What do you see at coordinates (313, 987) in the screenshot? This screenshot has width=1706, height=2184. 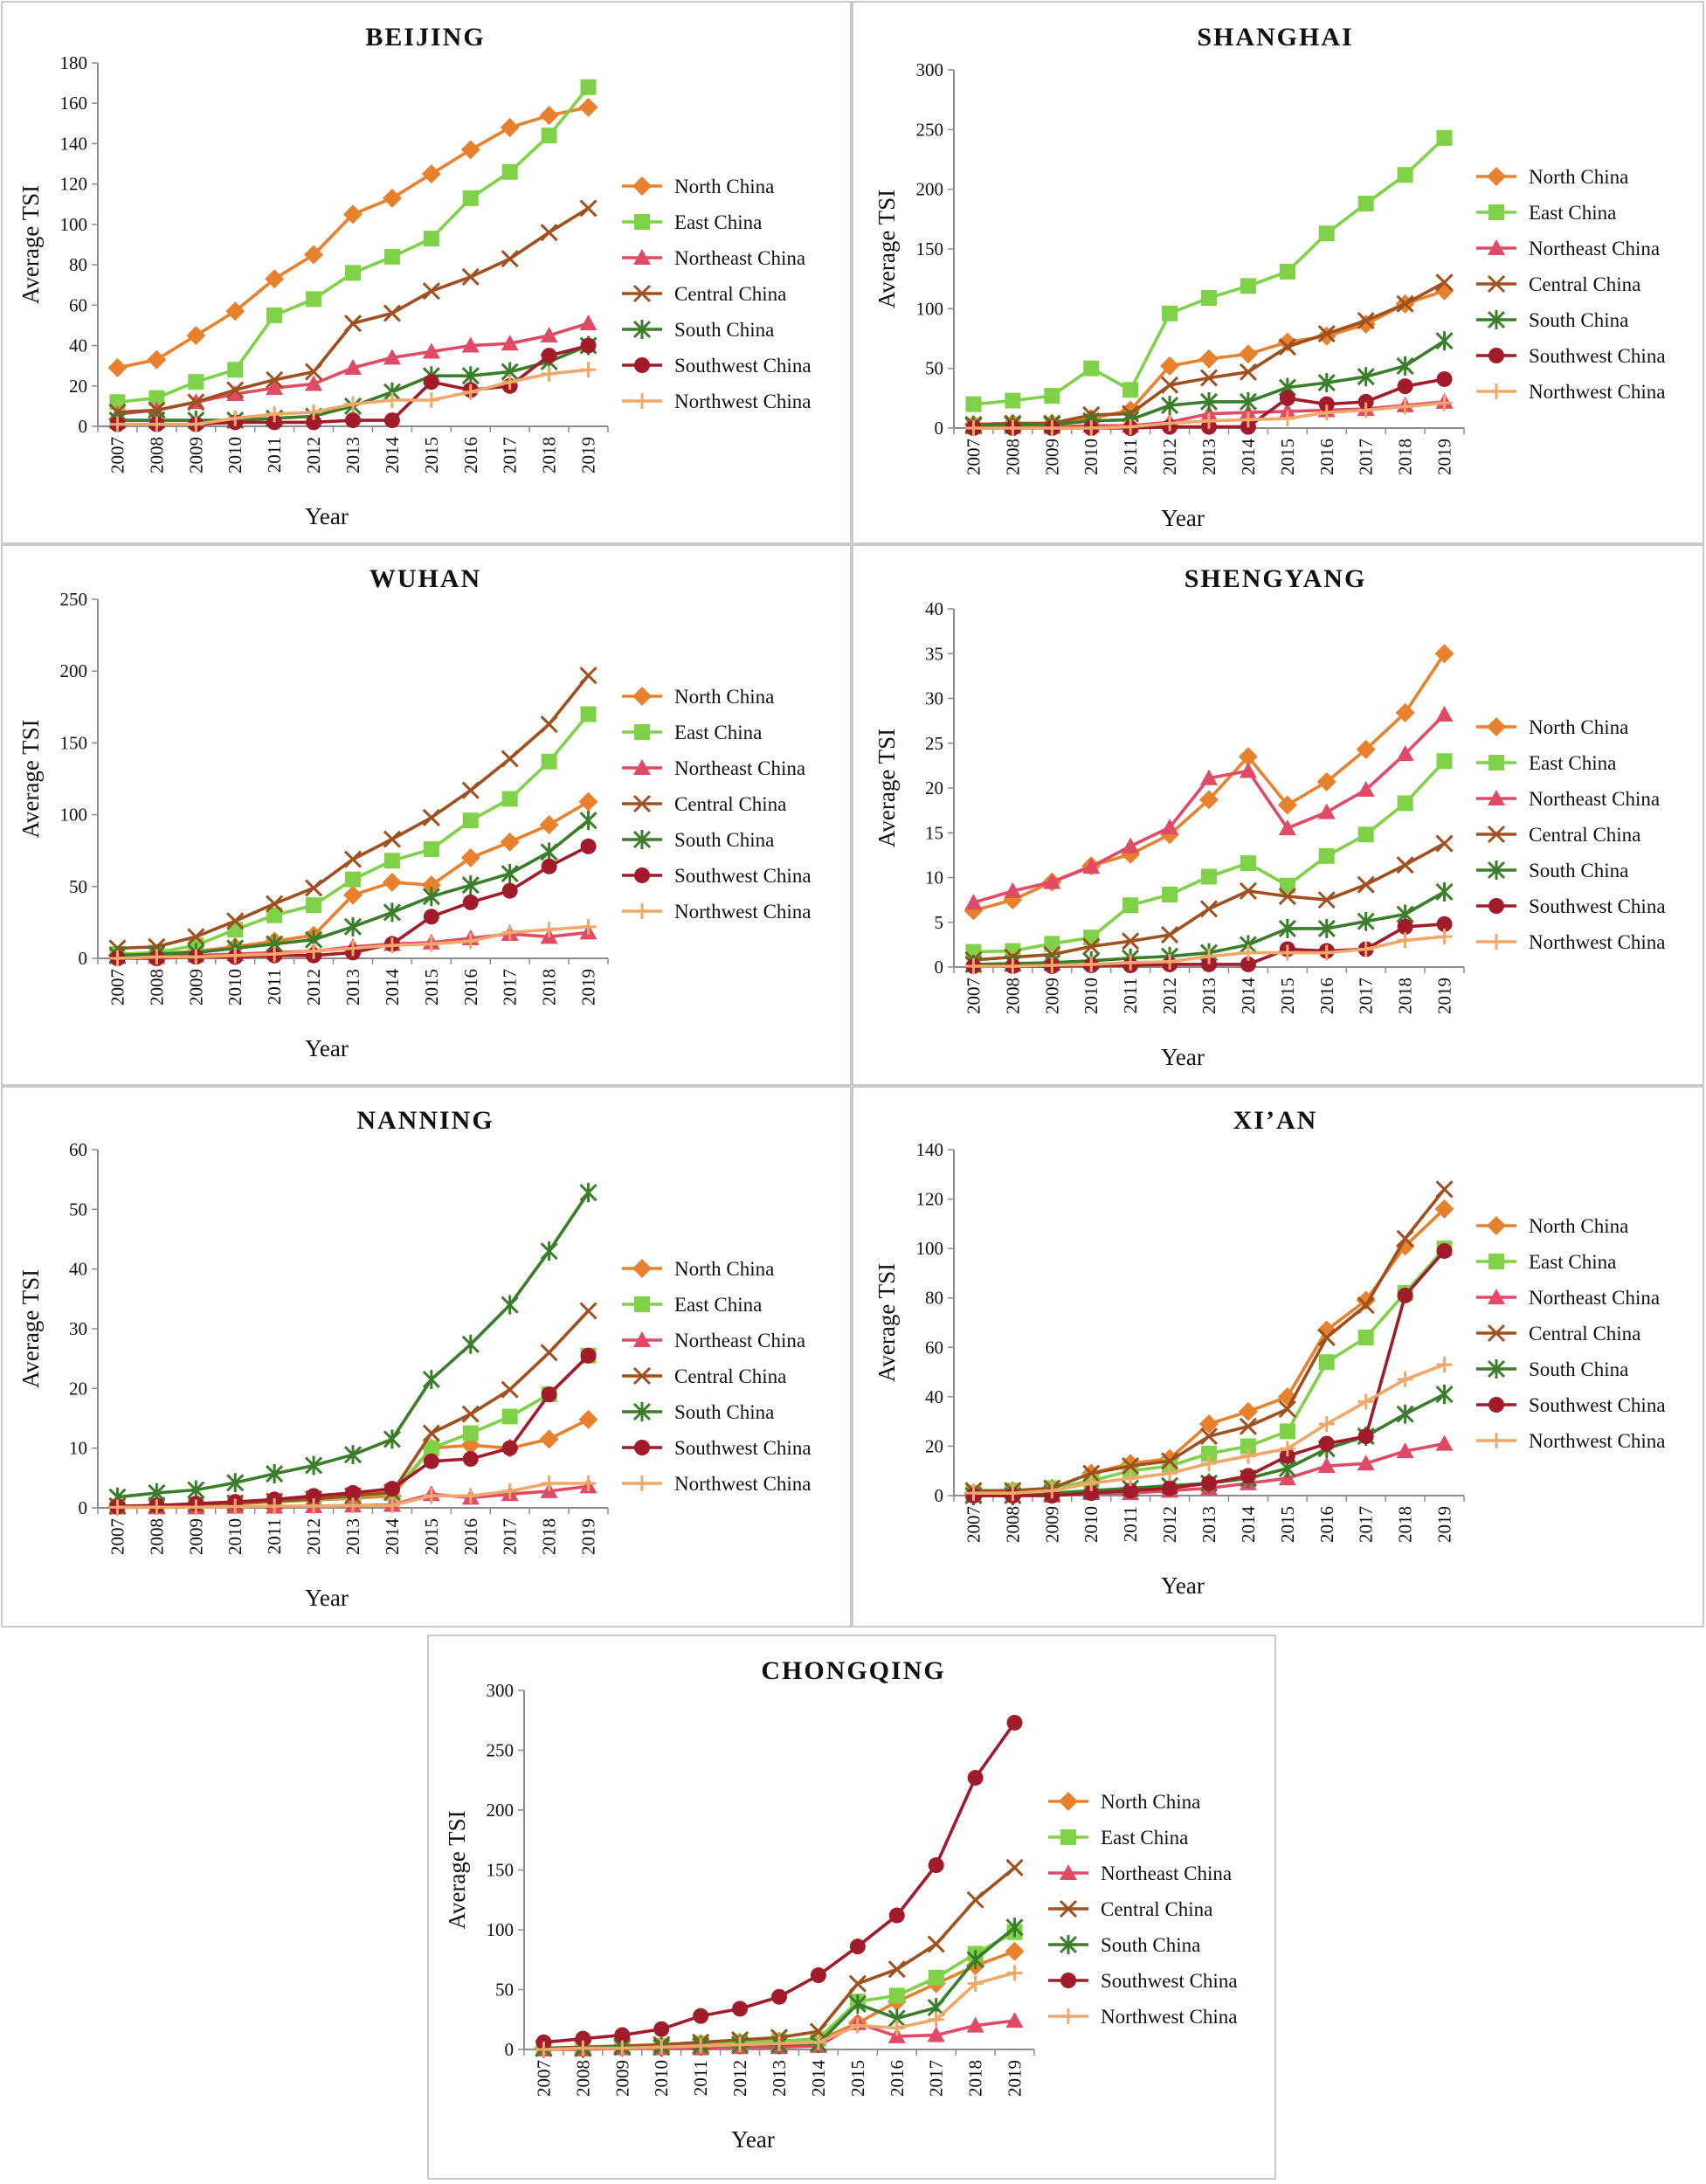 I see `x-tick-label: 2012` at bounding box center [313, 987].